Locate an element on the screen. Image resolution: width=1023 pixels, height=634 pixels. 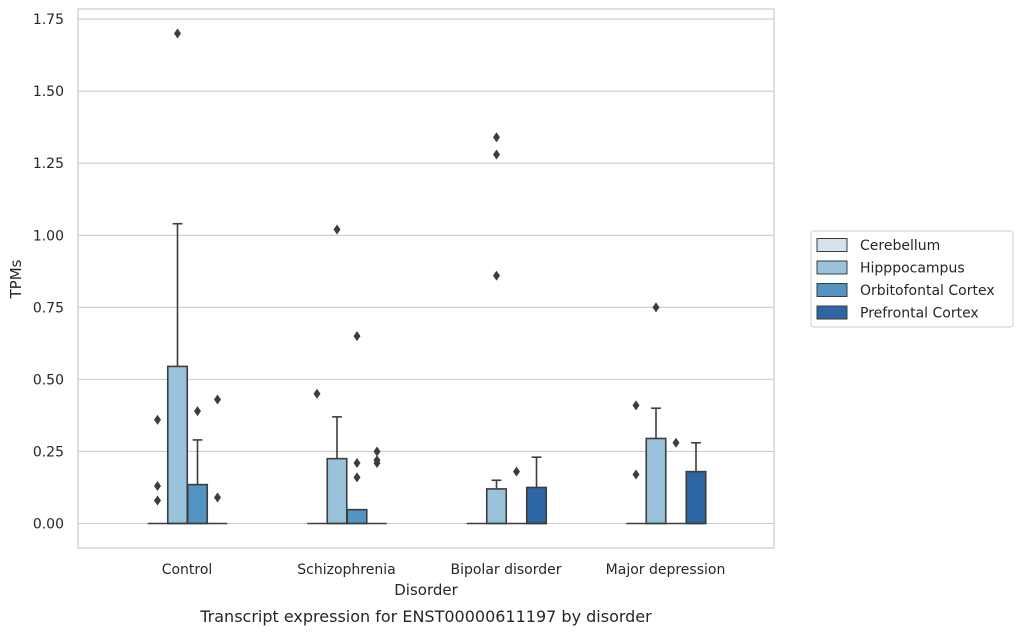
x-tick-label: Bipolar disorder is located at coordinates (505, 570).